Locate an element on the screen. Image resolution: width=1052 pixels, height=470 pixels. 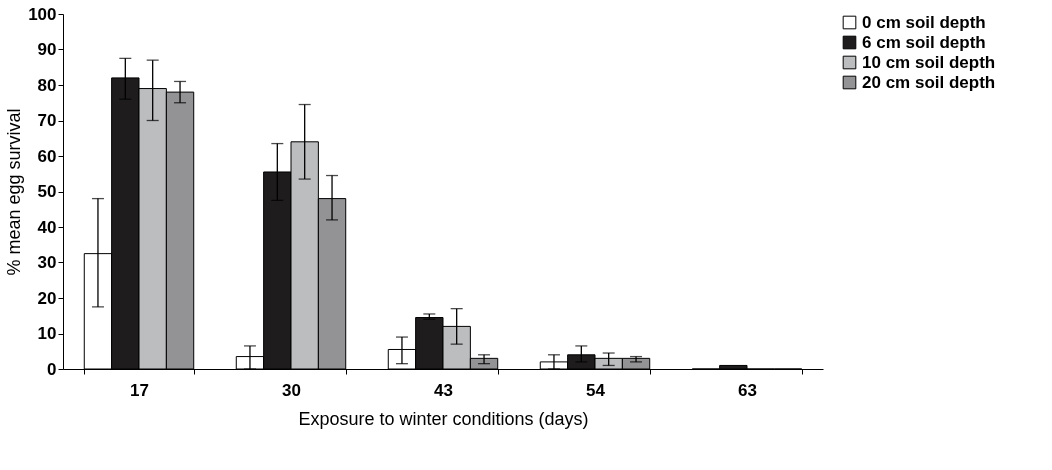
legend-label: 10 cm soil depth is located at coordinates (929, 62).